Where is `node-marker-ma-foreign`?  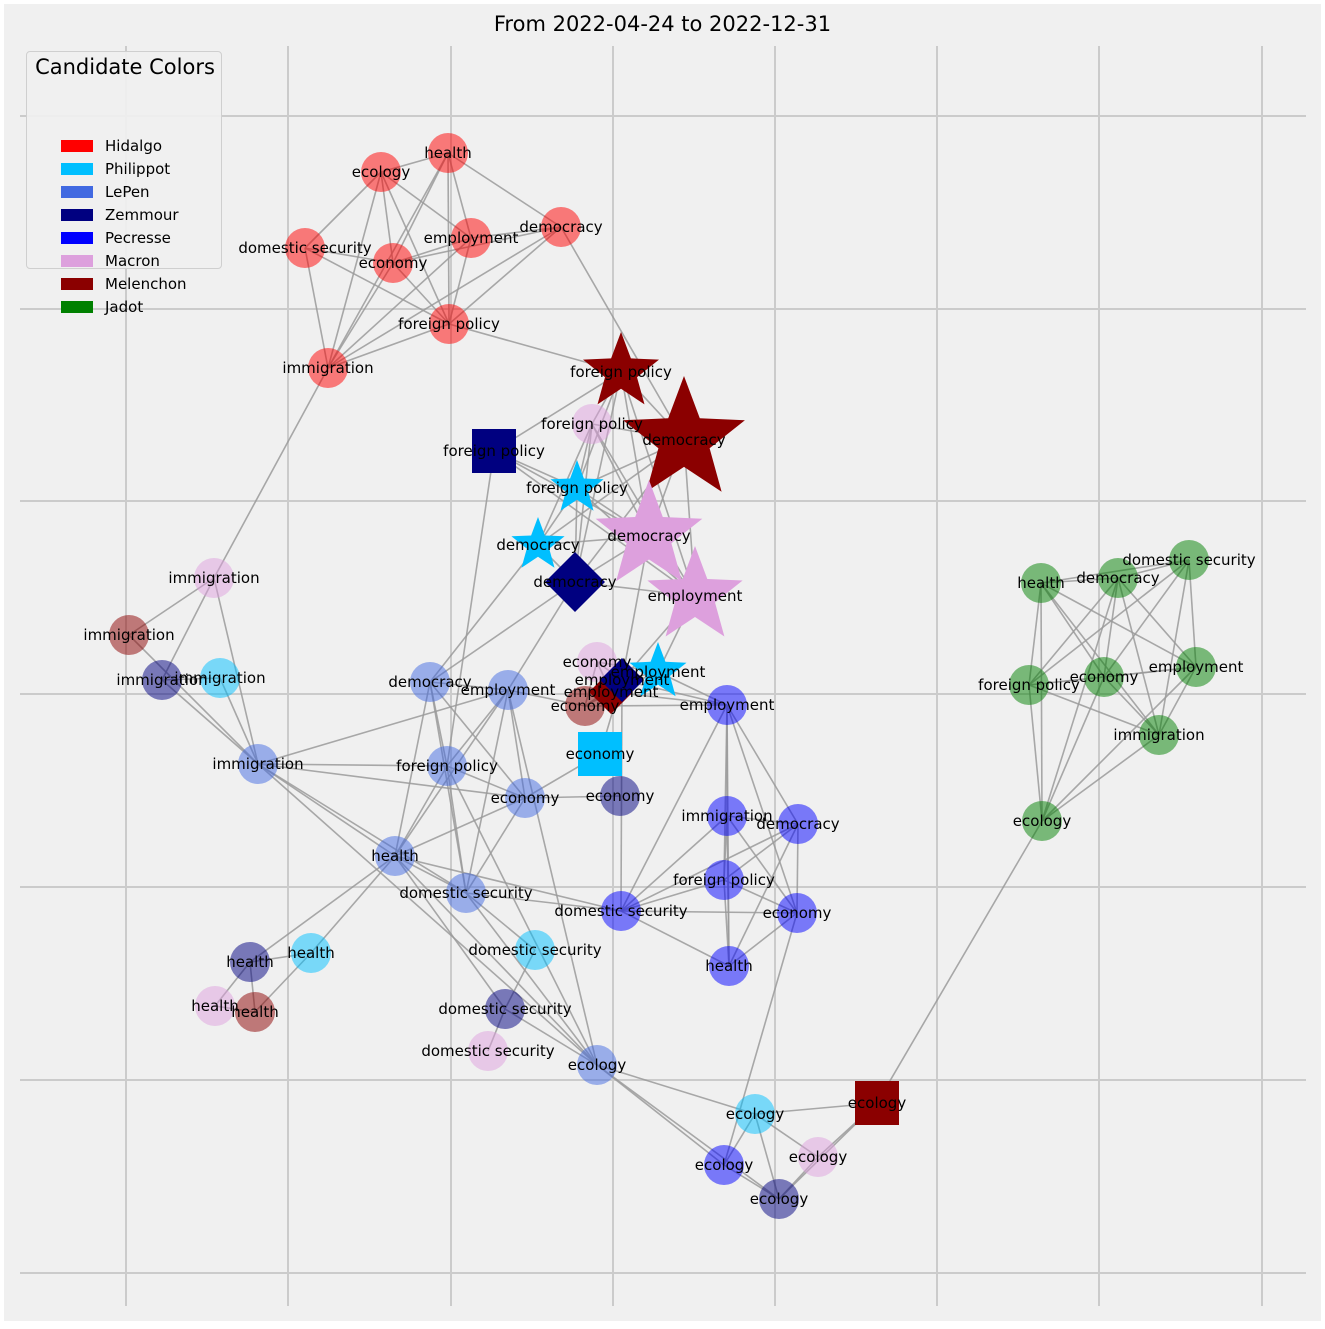
node-marker-ma-foreign is located at coordinates (592, 424).